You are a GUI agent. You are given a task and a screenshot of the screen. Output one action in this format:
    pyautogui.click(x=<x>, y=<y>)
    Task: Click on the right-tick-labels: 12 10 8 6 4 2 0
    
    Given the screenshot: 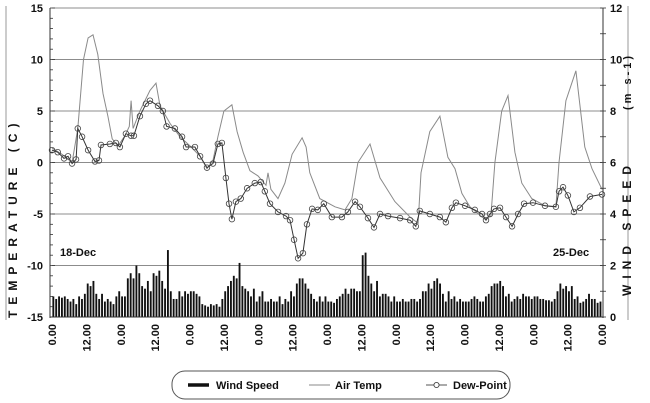 What is the action you would take?
    pyautogui.click(x=616, y=163)
    